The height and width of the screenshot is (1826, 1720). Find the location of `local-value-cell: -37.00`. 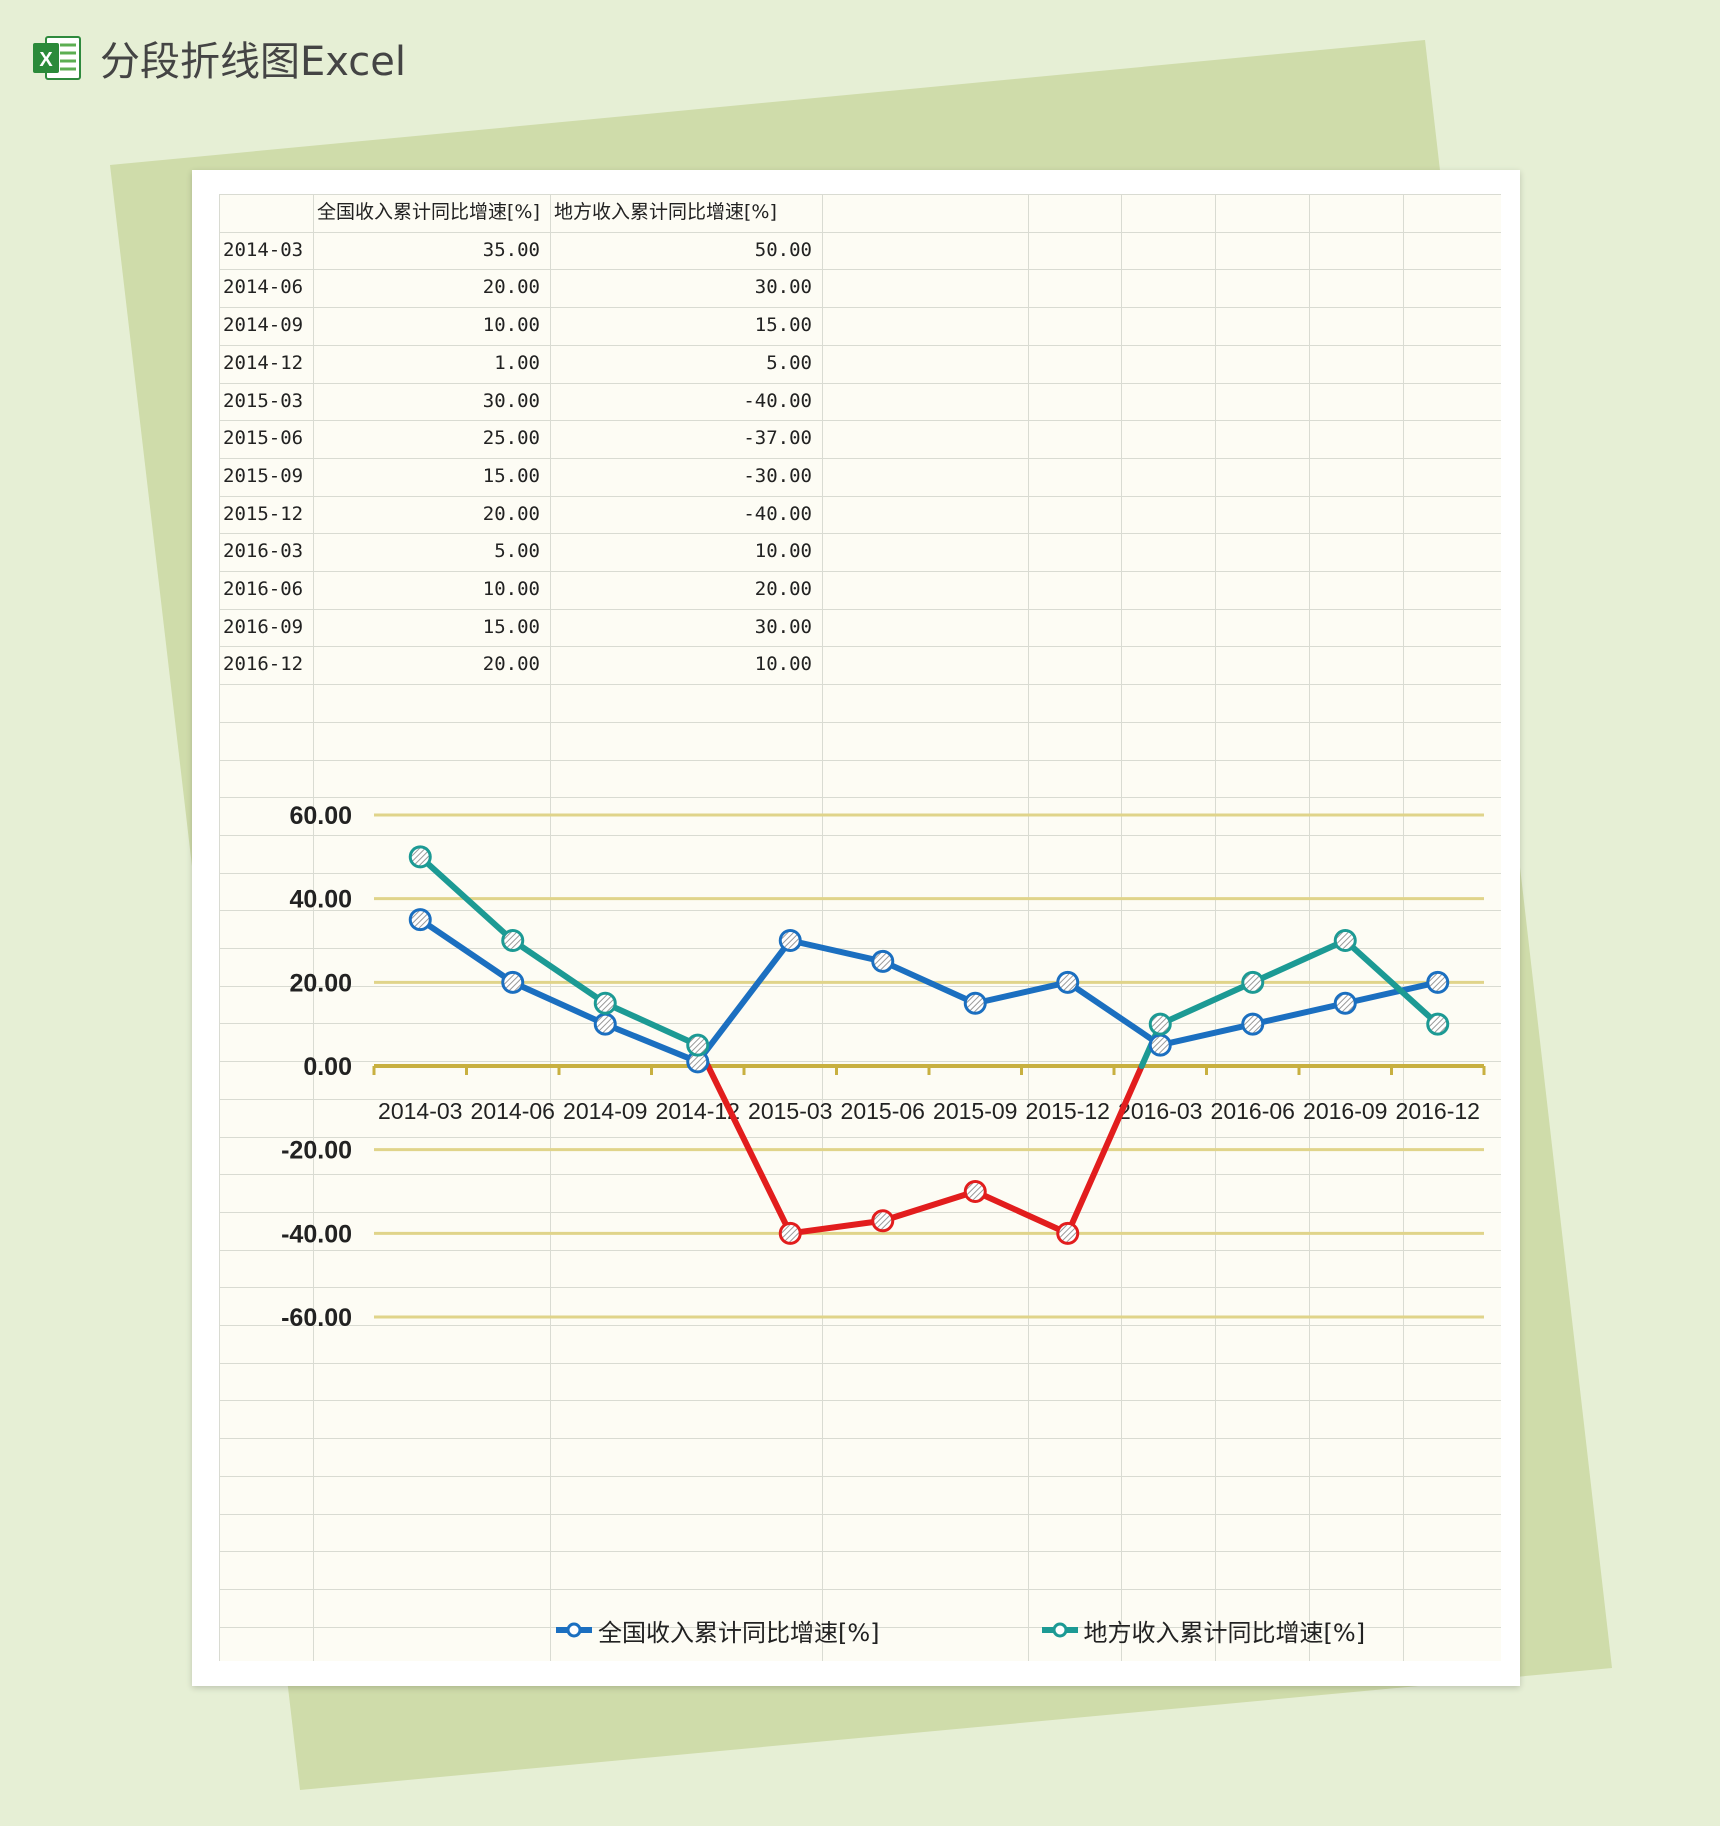

local-value-cell: -37.00 is located at coordinates (777, 438).